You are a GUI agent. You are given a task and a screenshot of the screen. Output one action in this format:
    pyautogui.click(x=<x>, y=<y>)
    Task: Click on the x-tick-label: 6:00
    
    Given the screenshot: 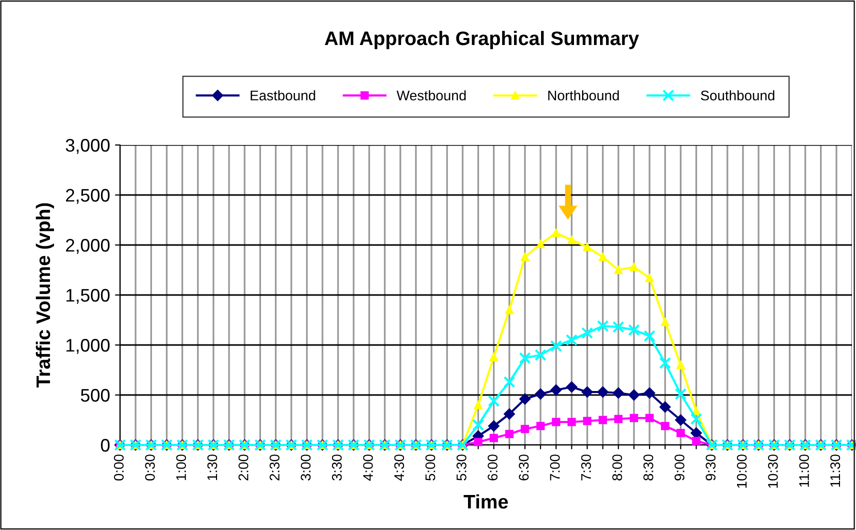 What is the action you would take?
    pyautogui.click(x=493, y=467)
    